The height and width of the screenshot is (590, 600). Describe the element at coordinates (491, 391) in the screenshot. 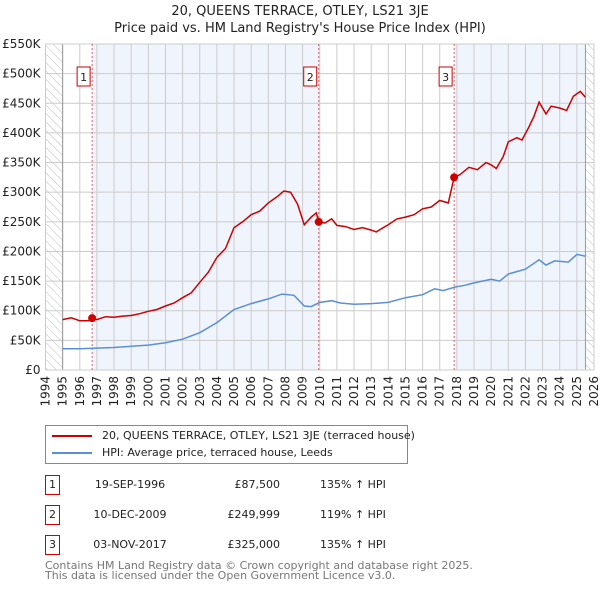

I see `x-tick-label: 2020` at that location.